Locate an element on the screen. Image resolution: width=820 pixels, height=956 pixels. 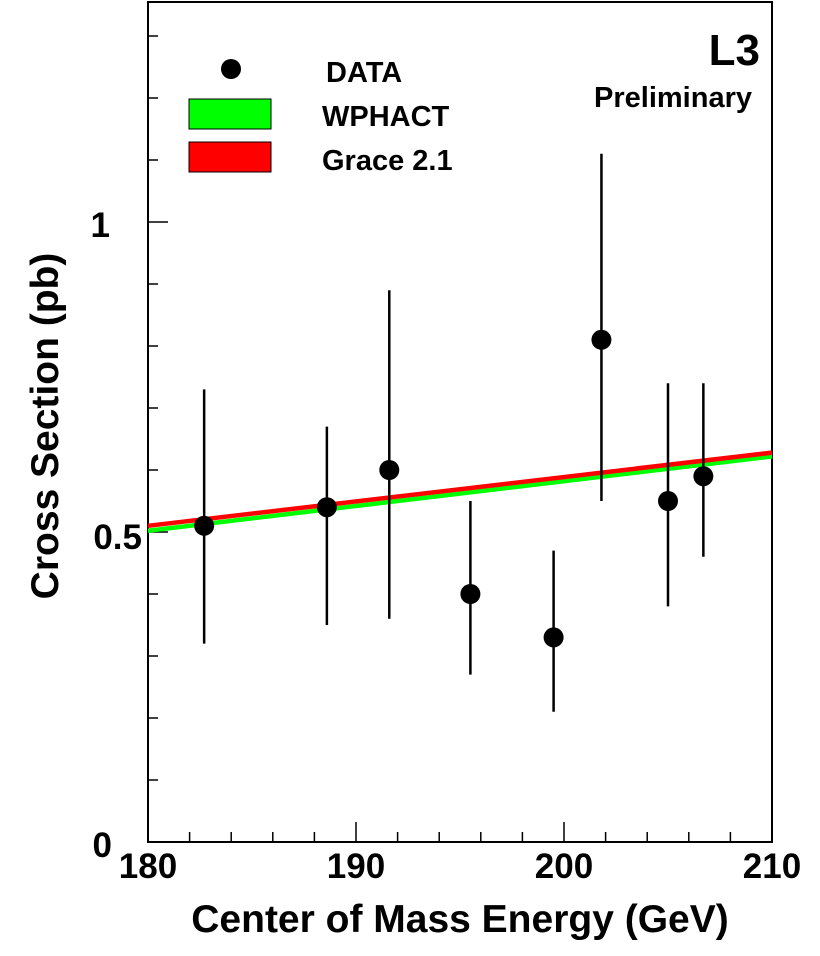
legend-swatch-wphact is located at coordinates (230, 114).